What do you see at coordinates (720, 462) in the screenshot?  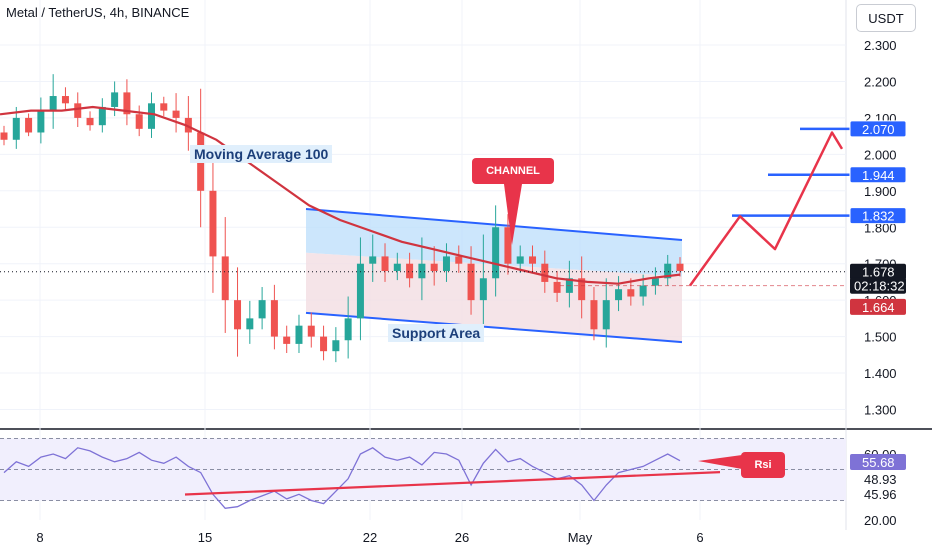 I see `rsi-callout-pointer` at bounding box center [720, 462].